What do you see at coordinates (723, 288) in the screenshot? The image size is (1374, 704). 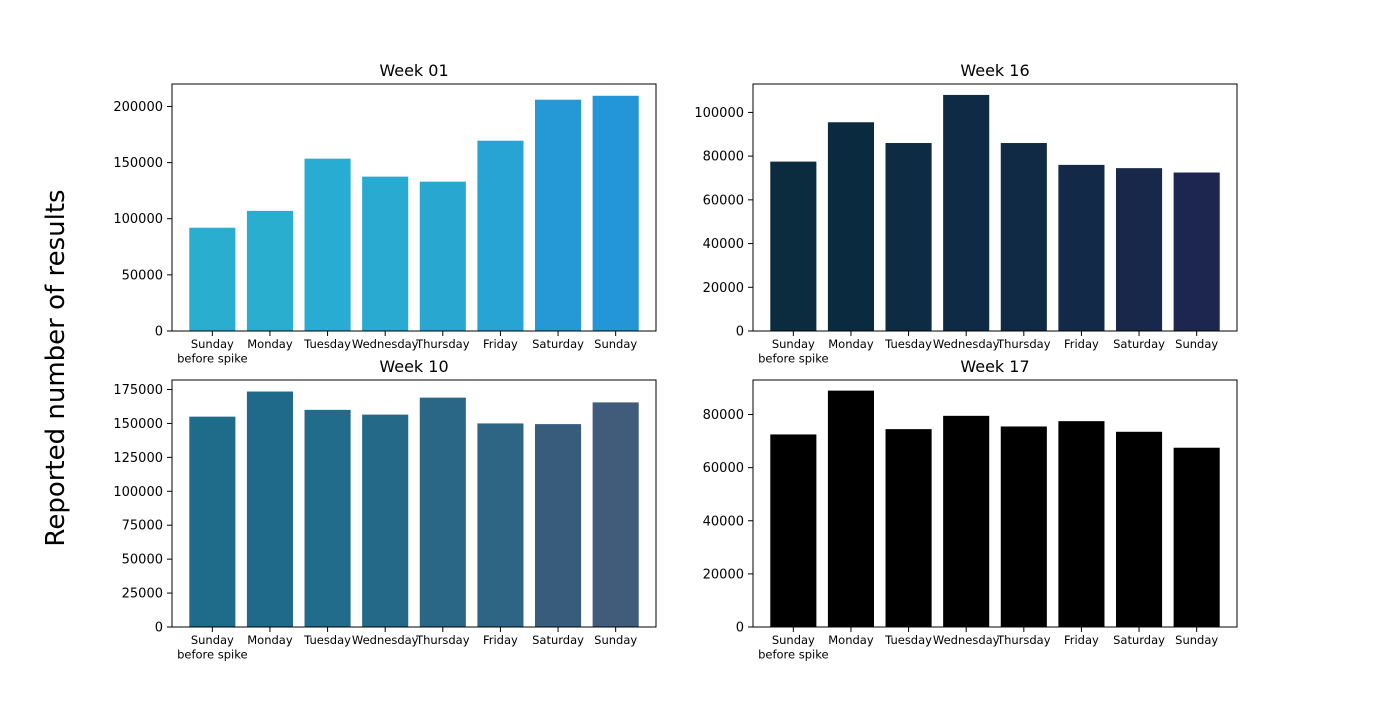 I see `y-tick-label: 20000` at bounding box center [723, 288].